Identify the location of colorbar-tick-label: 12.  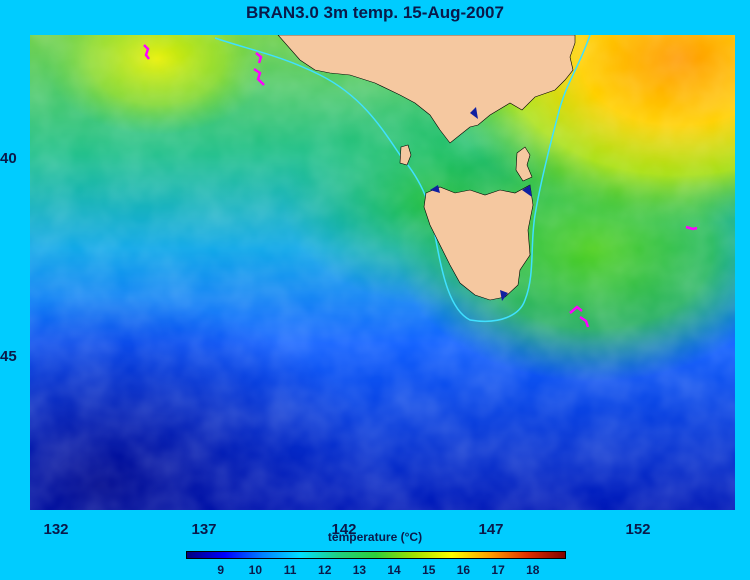
(325, 570).